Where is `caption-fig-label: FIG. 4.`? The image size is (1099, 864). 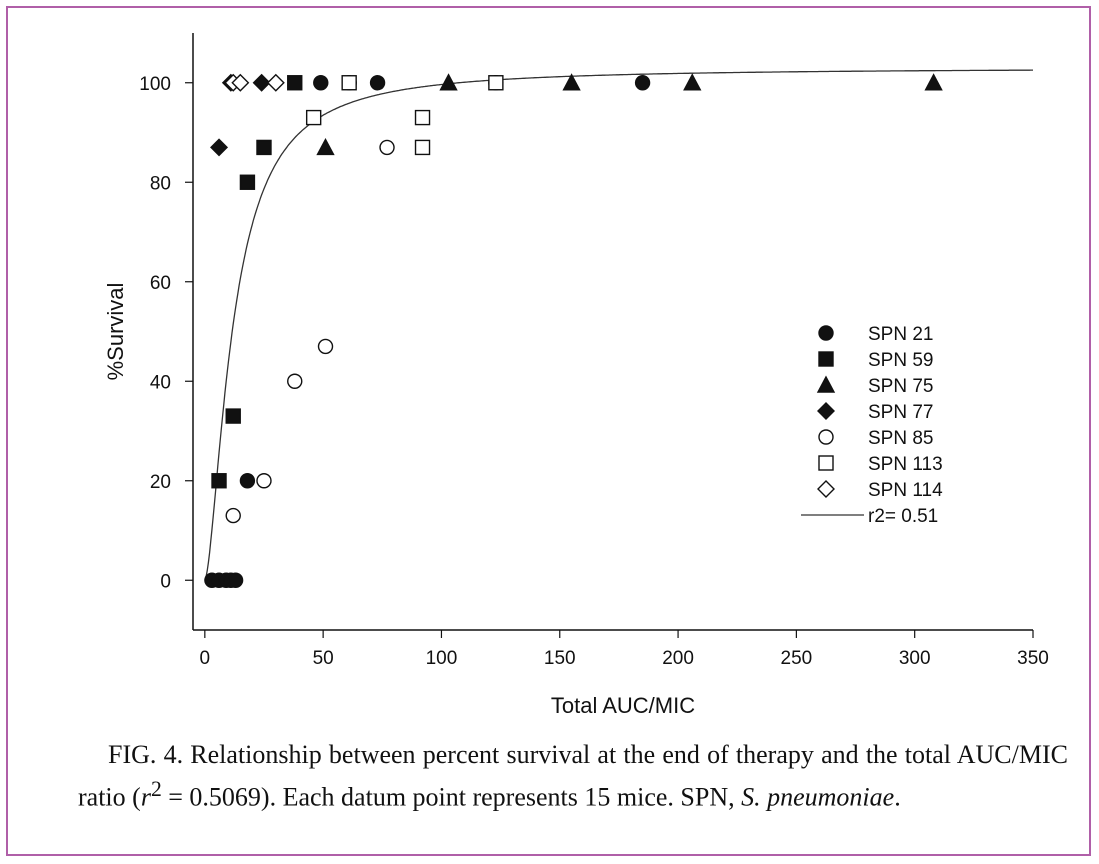
caption-fig-label: FIG. 4. is located at coordinates (146, 754).